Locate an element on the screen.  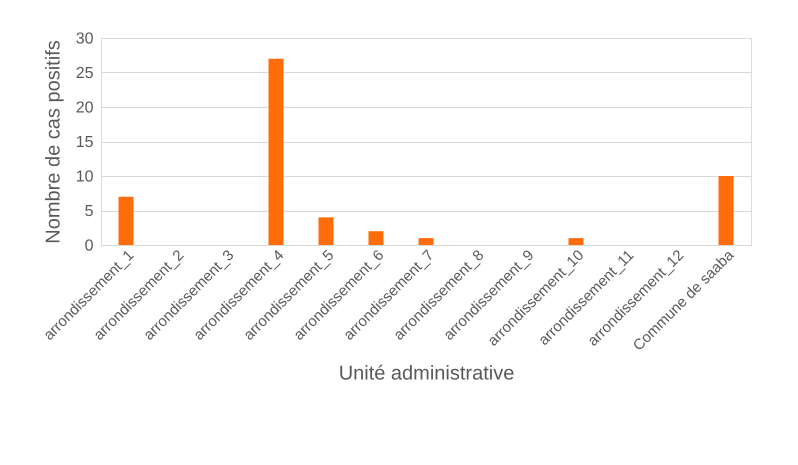
y-tick-label: 0 is located at coordinates (89, 246).